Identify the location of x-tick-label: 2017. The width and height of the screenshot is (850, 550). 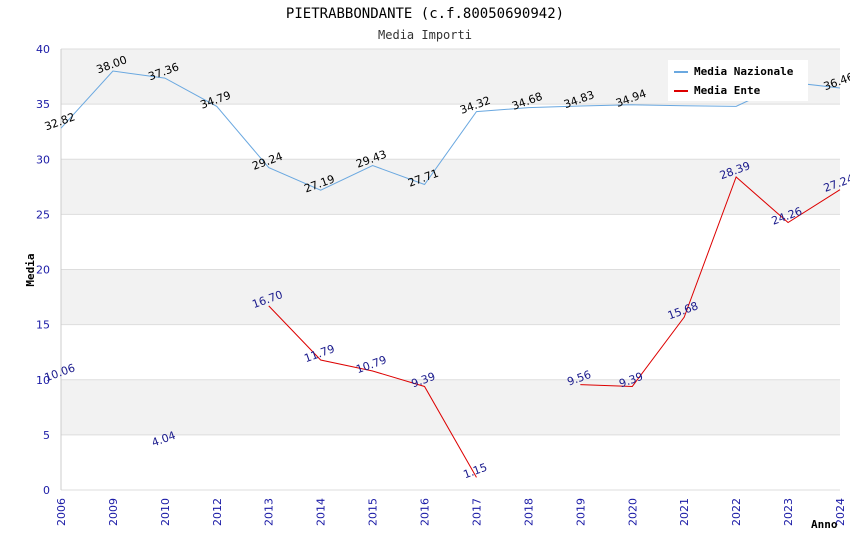
(476, 512).